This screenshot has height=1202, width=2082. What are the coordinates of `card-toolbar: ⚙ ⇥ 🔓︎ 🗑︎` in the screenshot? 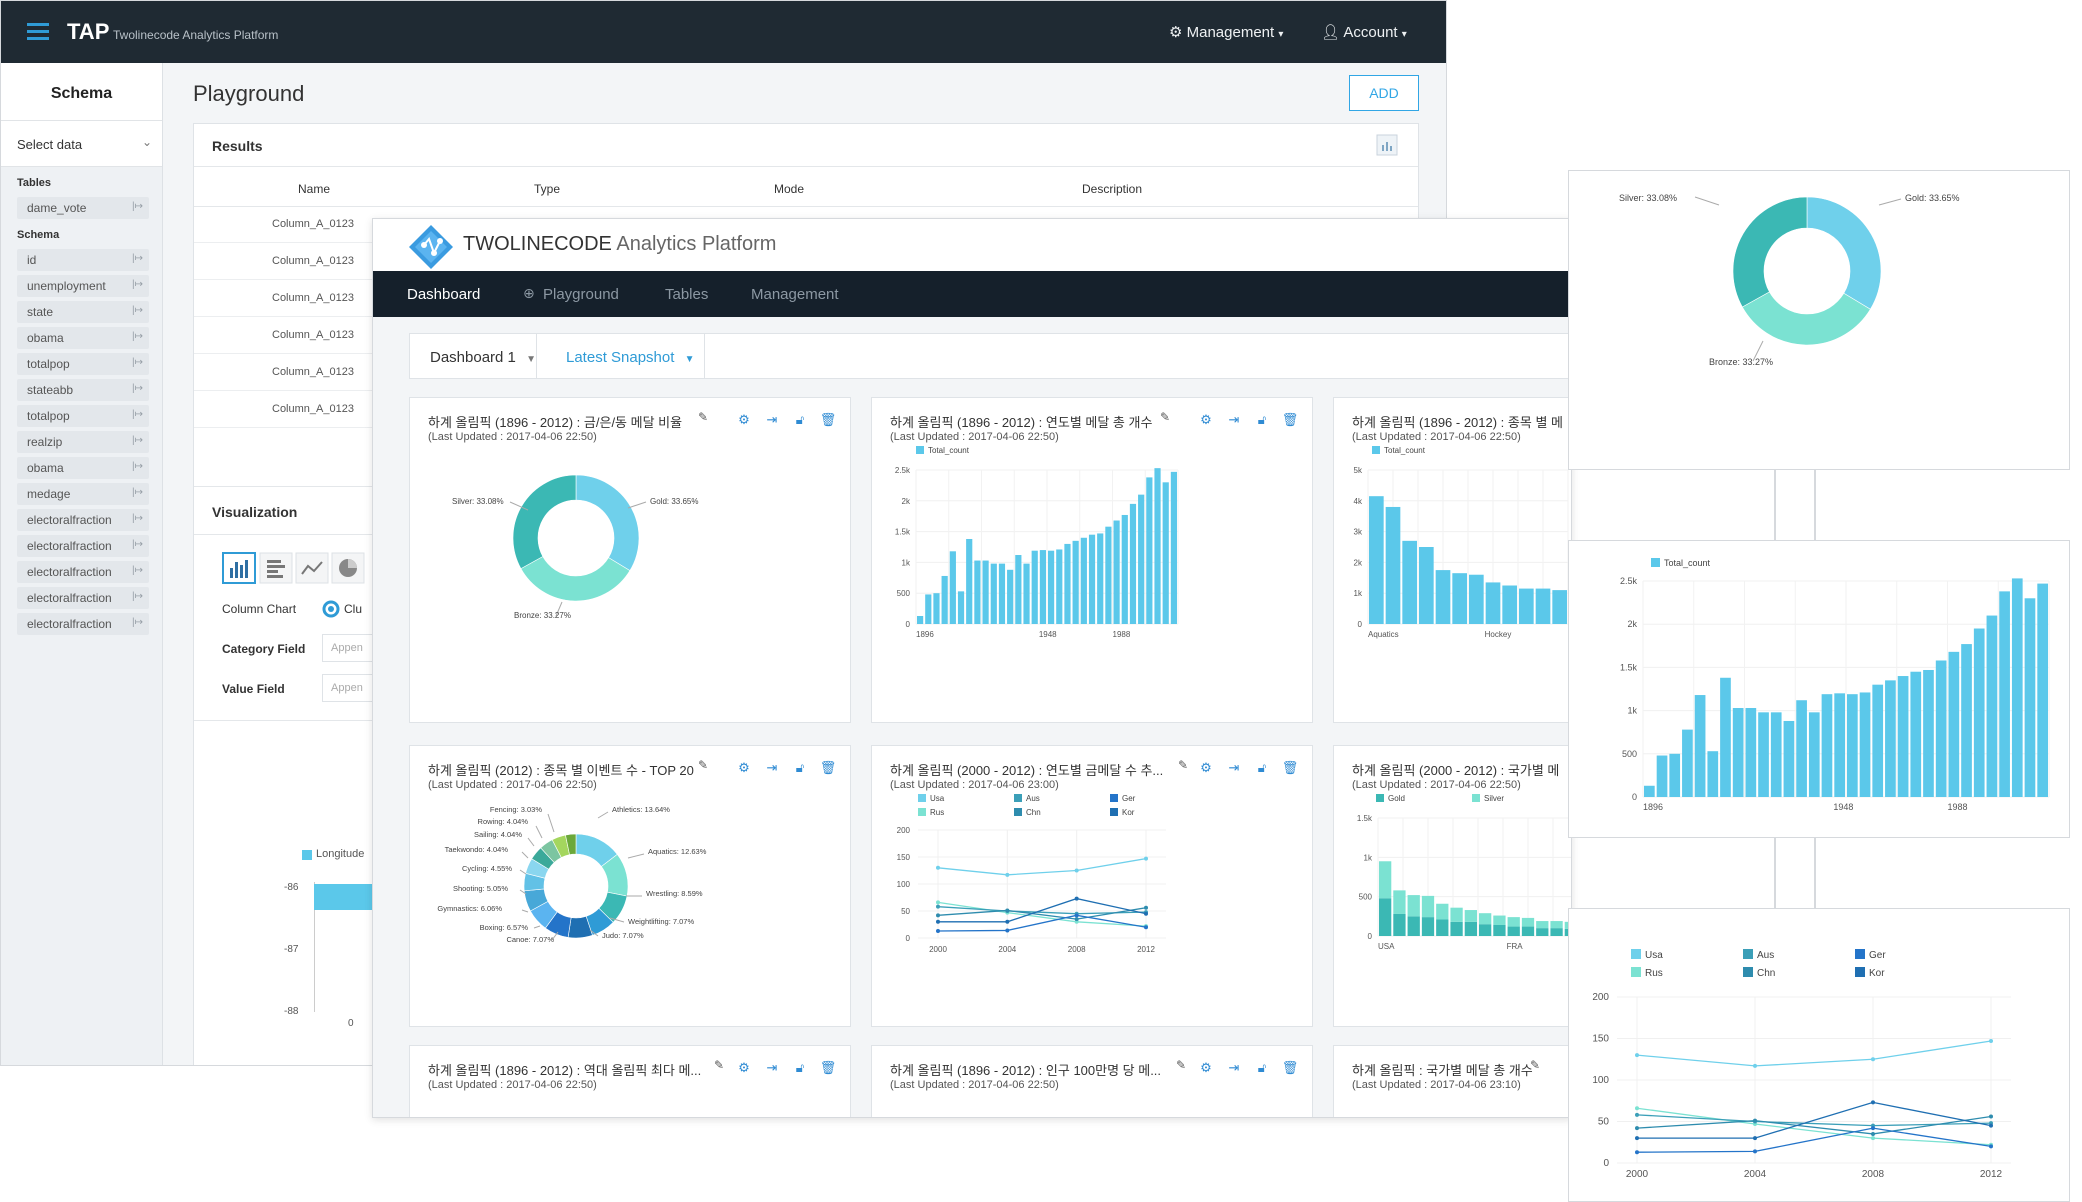 It's located at (786, 768).